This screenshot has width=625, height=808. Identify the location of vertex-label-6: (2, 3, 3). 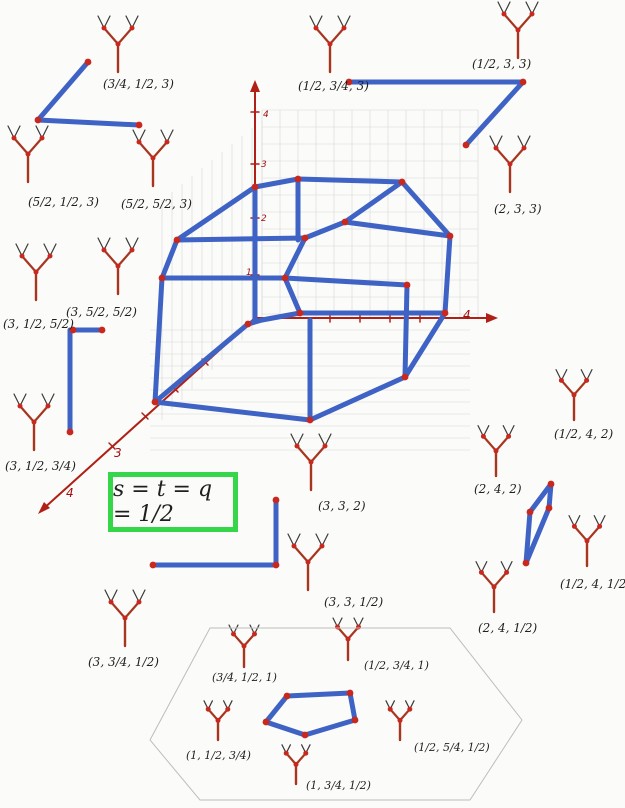
(518, 209).